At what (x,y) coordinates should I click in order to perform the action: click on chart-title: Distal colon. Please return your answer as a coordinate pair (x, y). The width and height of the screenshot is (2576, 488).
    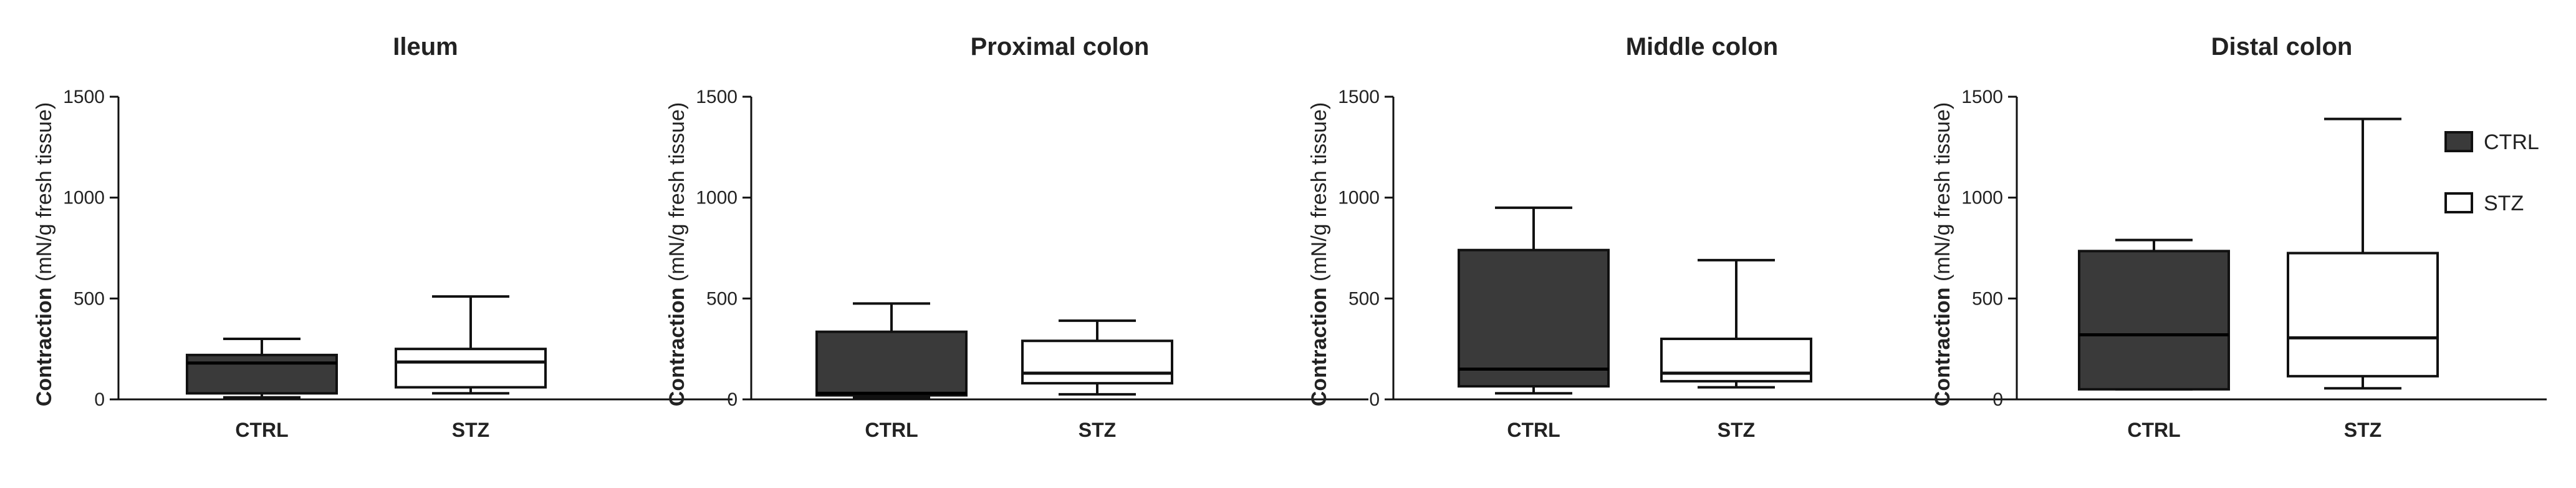
    Looking at the image, I should click on (2282, 47).